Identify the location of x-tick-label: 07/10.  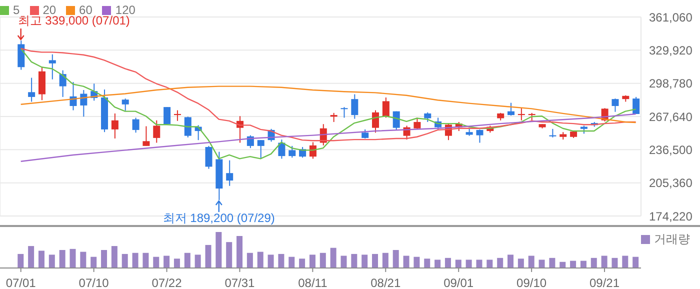
(94, 282).